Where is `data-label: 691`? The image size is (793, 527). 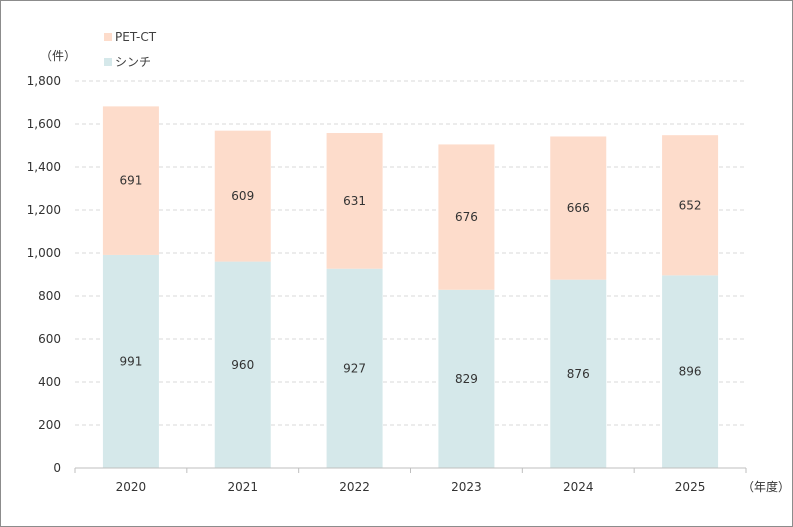
data-label: 691 is located at coordinates (130, 181).